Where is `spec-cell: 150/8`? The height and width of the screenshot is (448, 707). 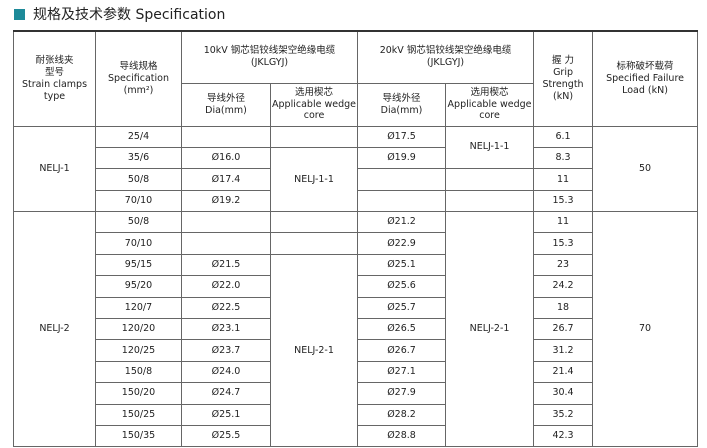
spec-cell: 150/8 is located at coordinates (138, 372).